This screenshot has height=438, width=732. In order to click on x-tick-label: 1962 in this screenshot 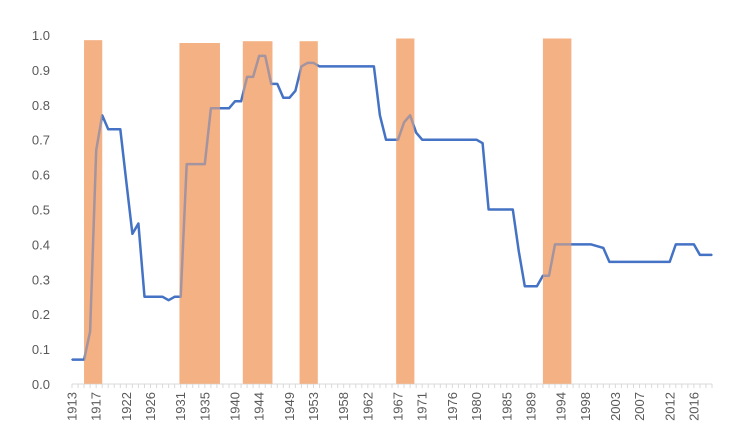, I will do `click(367, 406)`.